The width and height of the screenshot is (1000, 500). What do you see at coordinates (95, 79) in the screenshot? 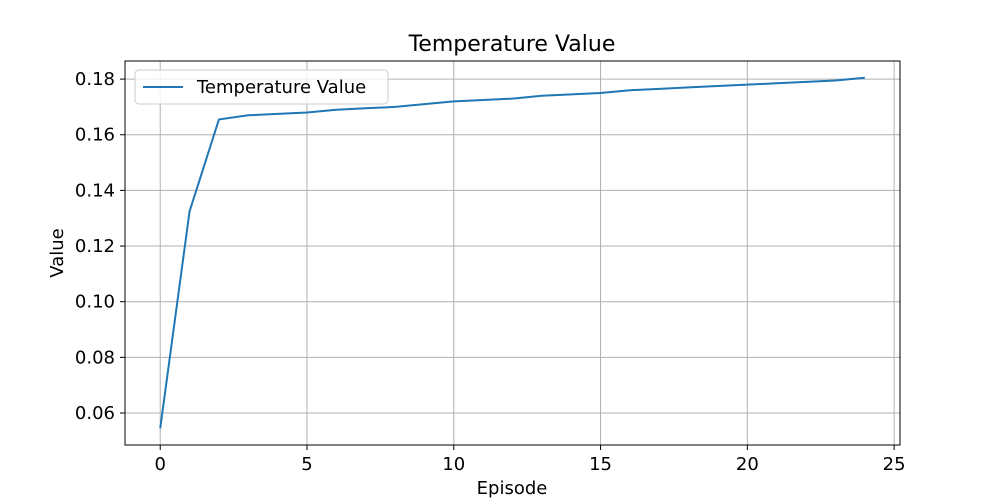
I see `y-tick-label: 0.18` at bounding box center [95, 79].